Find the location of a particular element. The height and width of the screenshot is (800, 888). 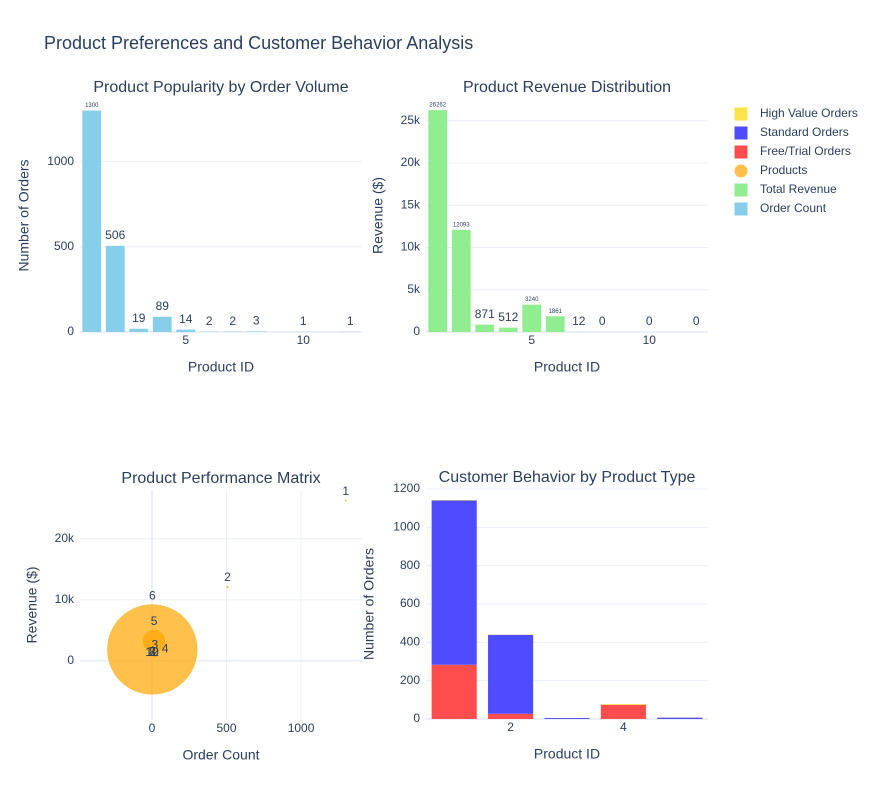

point-label: 8 is located at coordinates (152, 652).